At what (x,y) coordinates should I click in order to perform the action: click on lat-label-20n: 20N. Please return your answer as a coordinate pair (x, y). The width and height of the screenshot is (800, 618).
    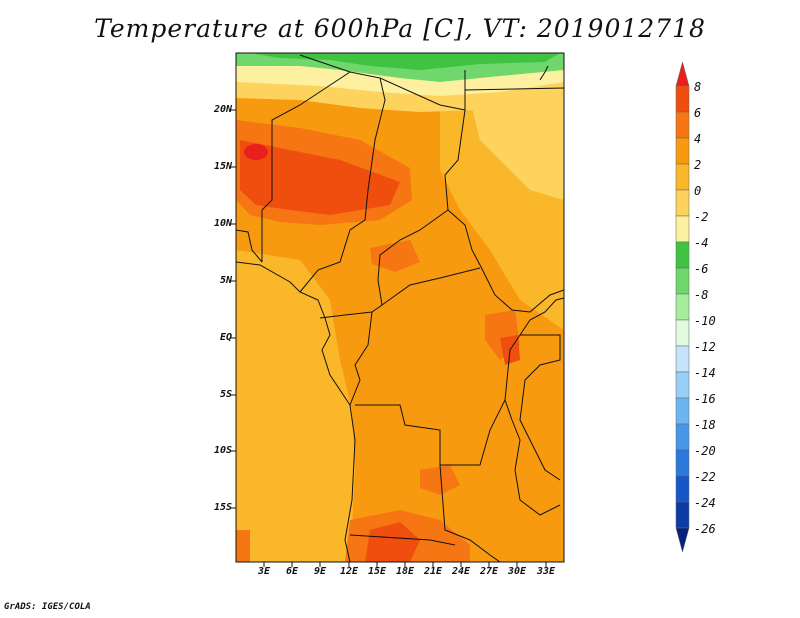
    Looking at the image, I should click on (222, 109).